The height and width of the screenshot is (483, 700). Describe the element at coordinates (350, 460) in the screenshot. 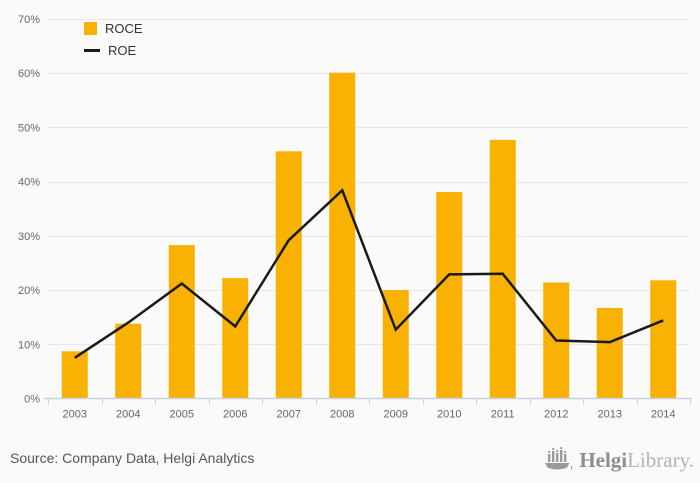

I see `footer: Source: Company Data, Helgi Analytics` at that location.